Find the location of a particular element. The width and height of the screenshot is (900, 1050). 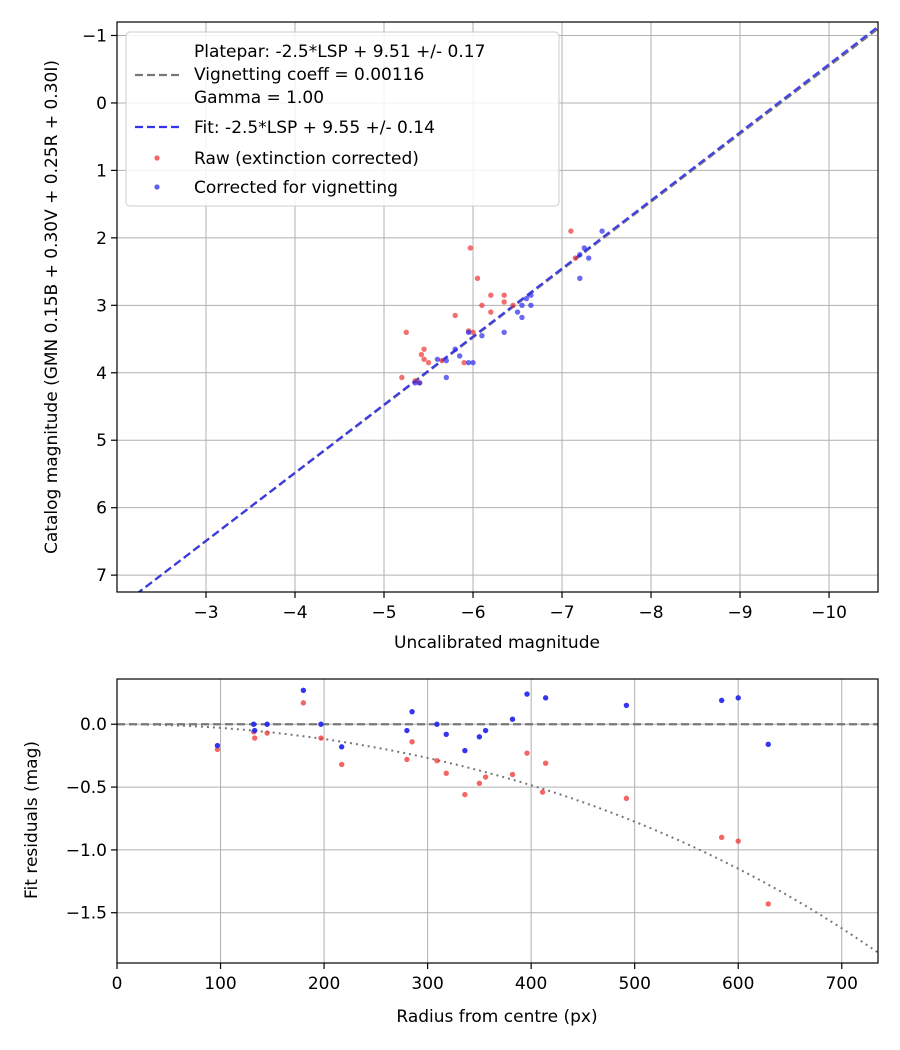

bottom-y-tick-labels: 0.0 −0.5 −1.0 −1.5 is located at coordinates (91, 819).